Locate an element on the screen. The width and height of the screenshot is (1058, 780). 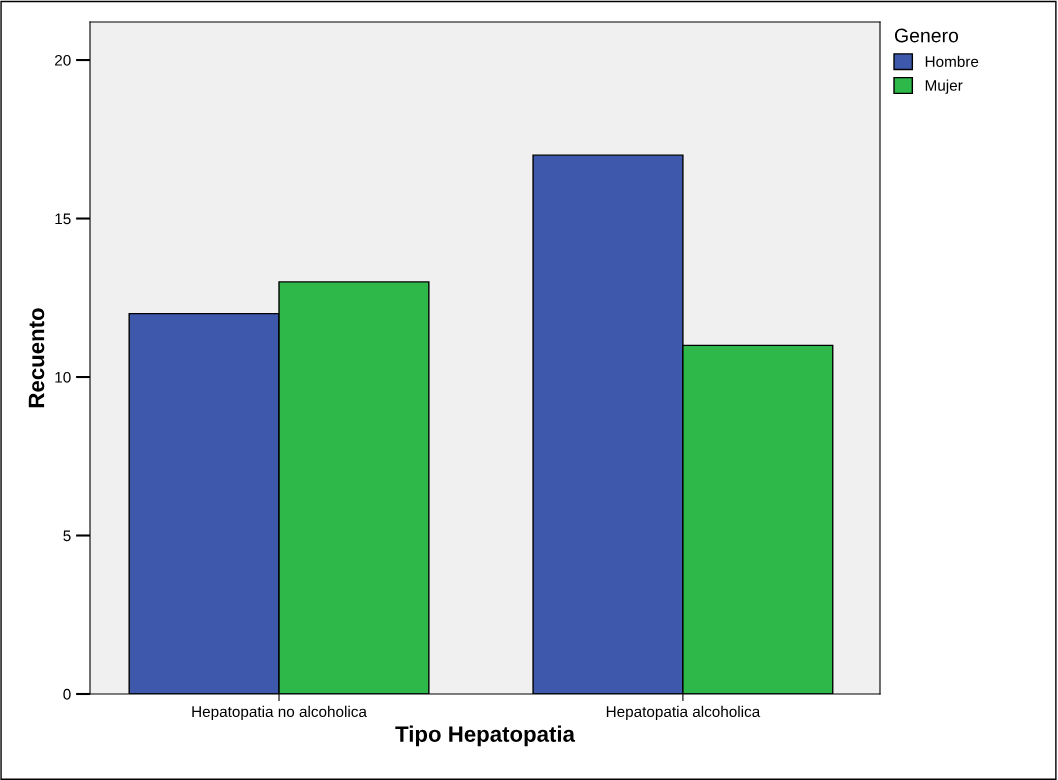
legend-title: Genero is located at coordinates (926, 35).